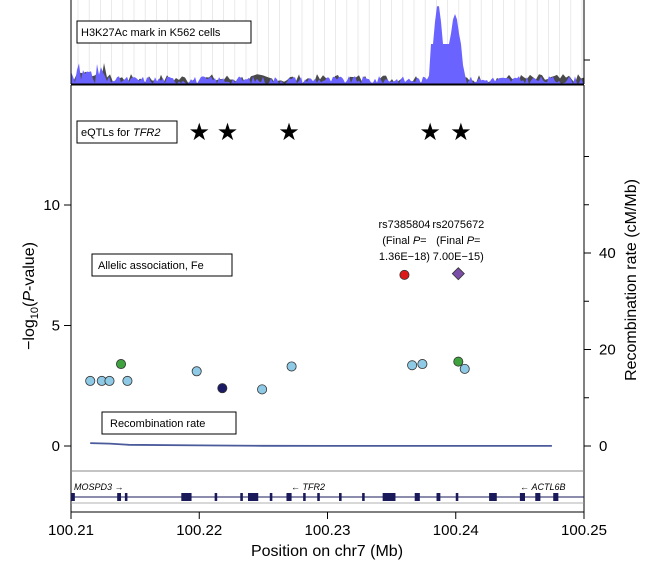  What do you see at coordinates (51, 205) in the screenshot?
I see `y-tick-label: 10` at bounding box center [51, 205].